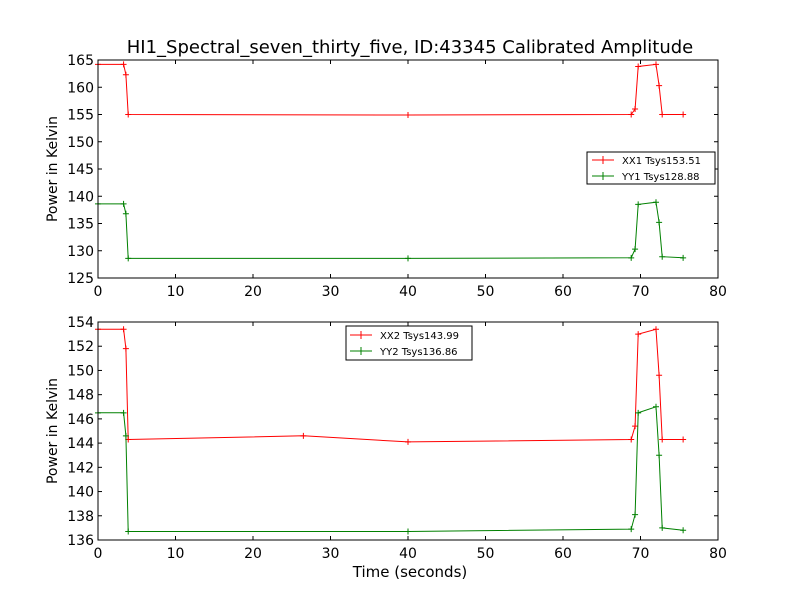  What do you see at coordinates (80, 517) in the screenshot?
I see `bottom-y-tick-label: 138` at bounding box center [80, 517].